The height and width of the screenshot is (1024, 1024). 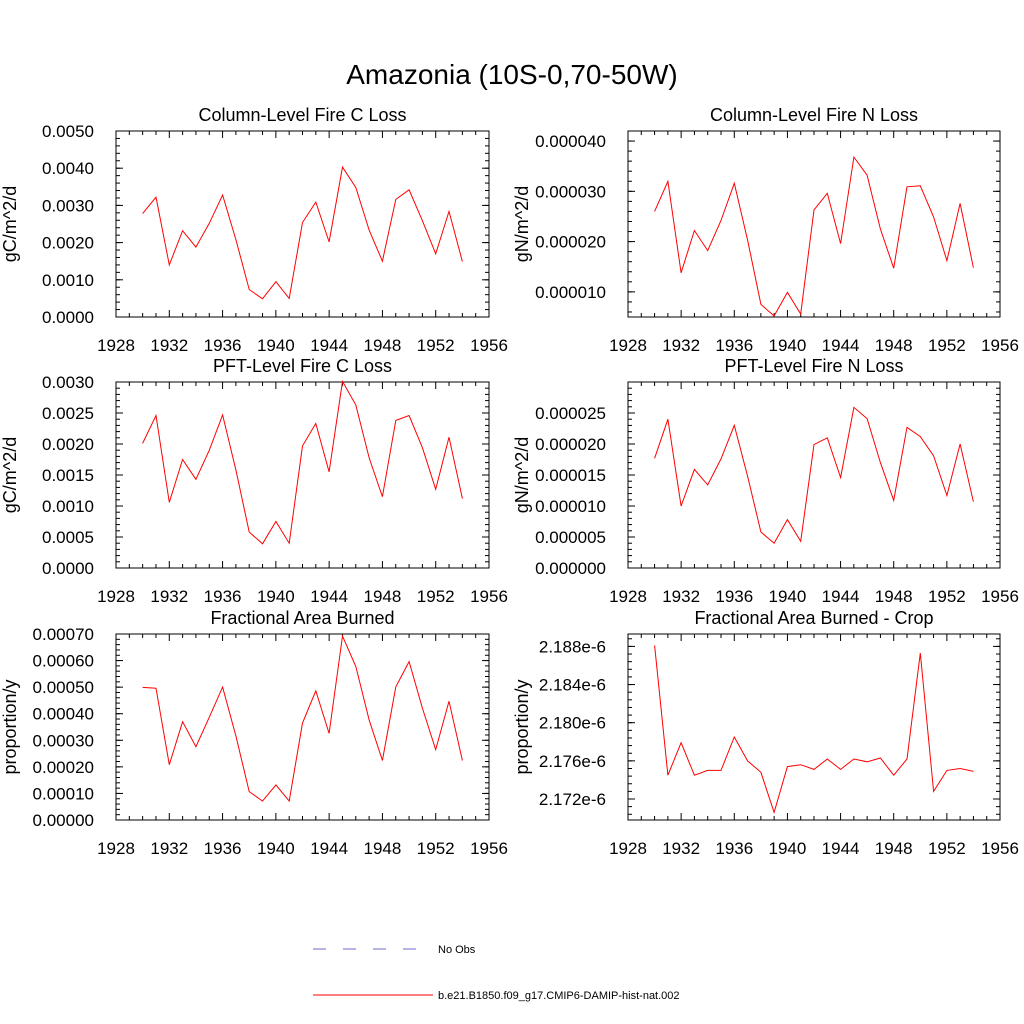 I want to click on y-tick-label: 0.00030, so click(x=63, y=740).